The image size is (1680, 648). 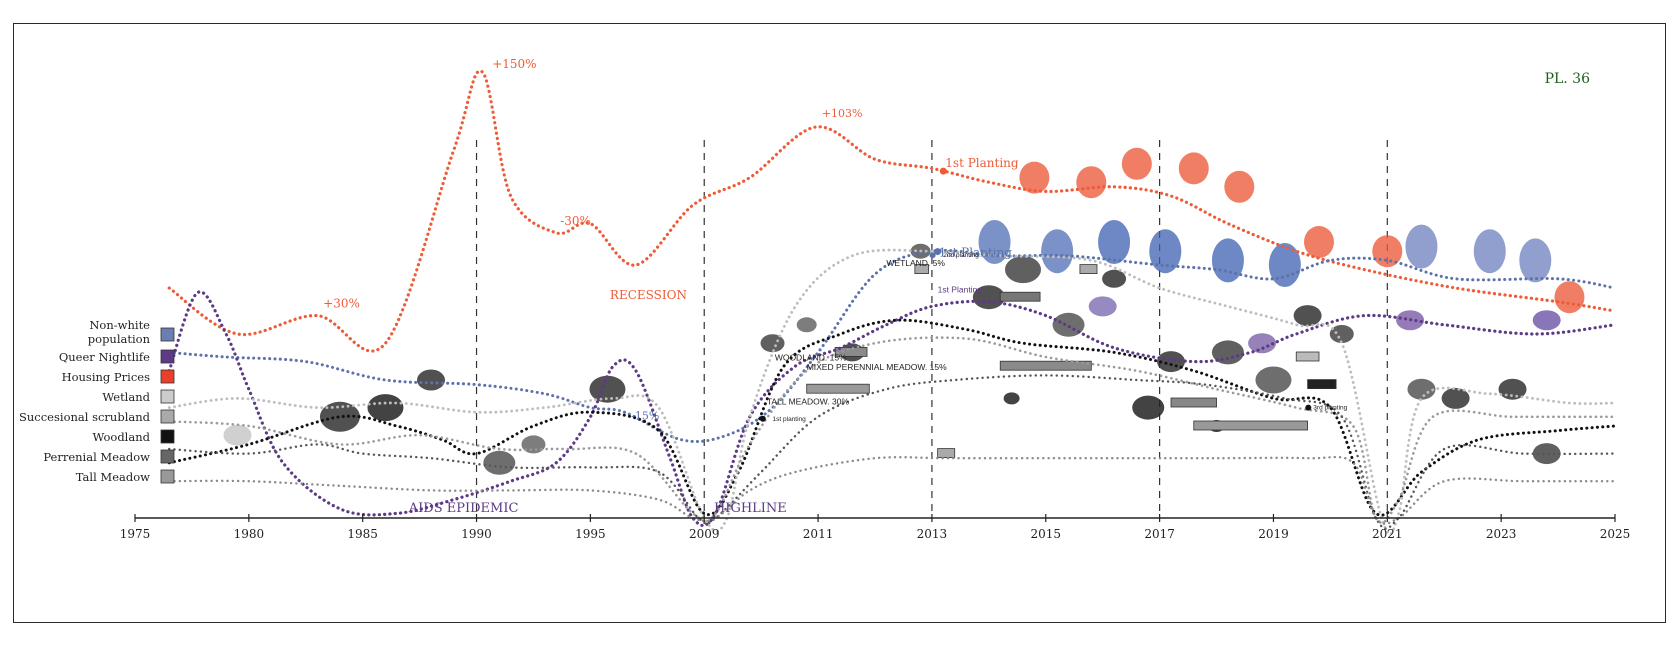 What do you see at coordinates (167, 376) in the screenshot?
I see `legend-swatch-housing` at bounding box center [167, 376].